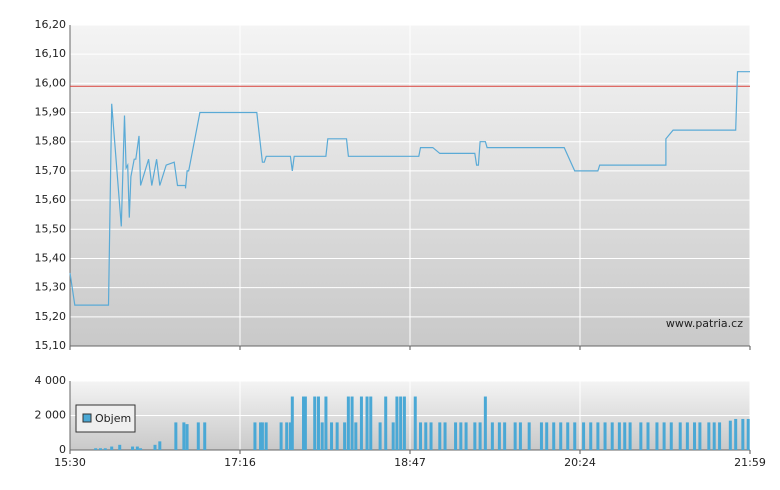  What do you see at coordinates (51, 228) in the screenshot?
I see `y-tick-label: 15,50` at bounding box center [51, 228].